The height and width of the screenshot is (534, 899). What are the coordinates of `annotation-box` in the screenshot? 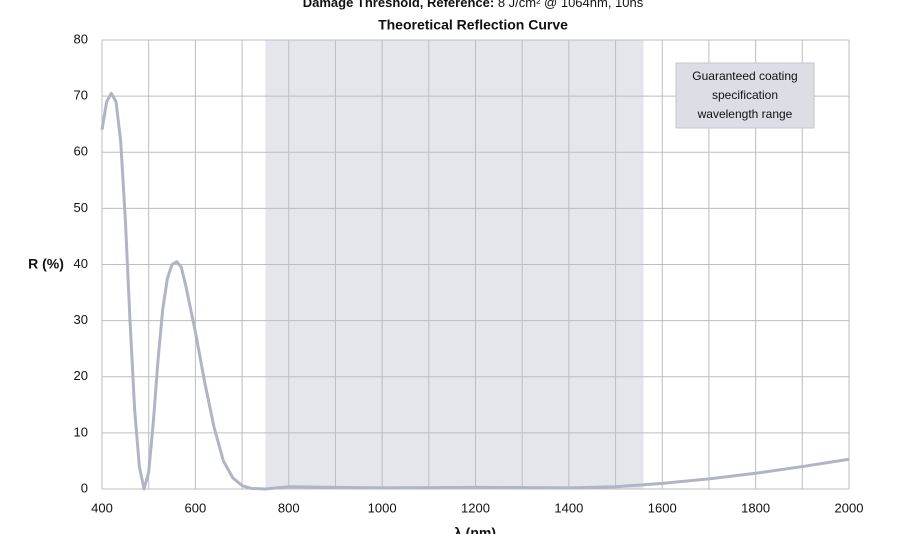 It's located at (745, 95).